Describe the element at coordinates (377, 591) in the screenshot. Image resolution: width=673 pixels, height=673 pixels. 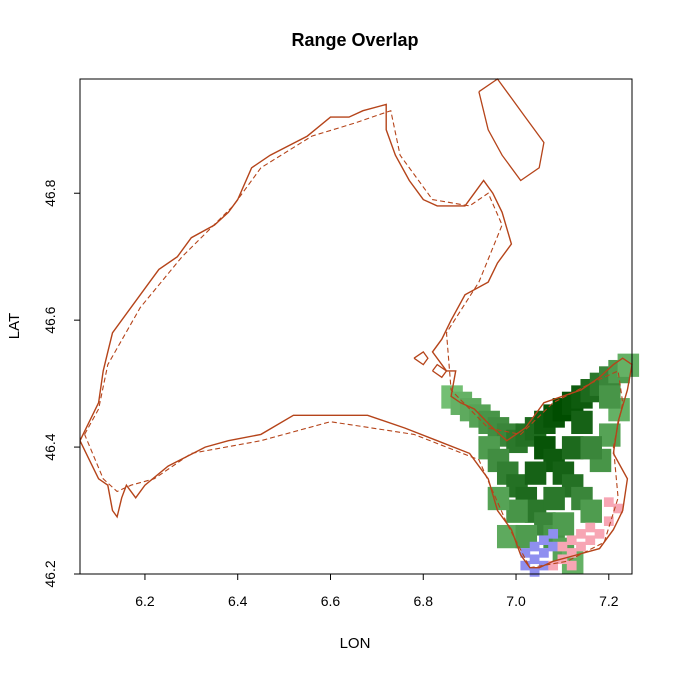
I see `x-axis: 6.2 6.4 6.6 6.8 7.0 7.2` at that location.